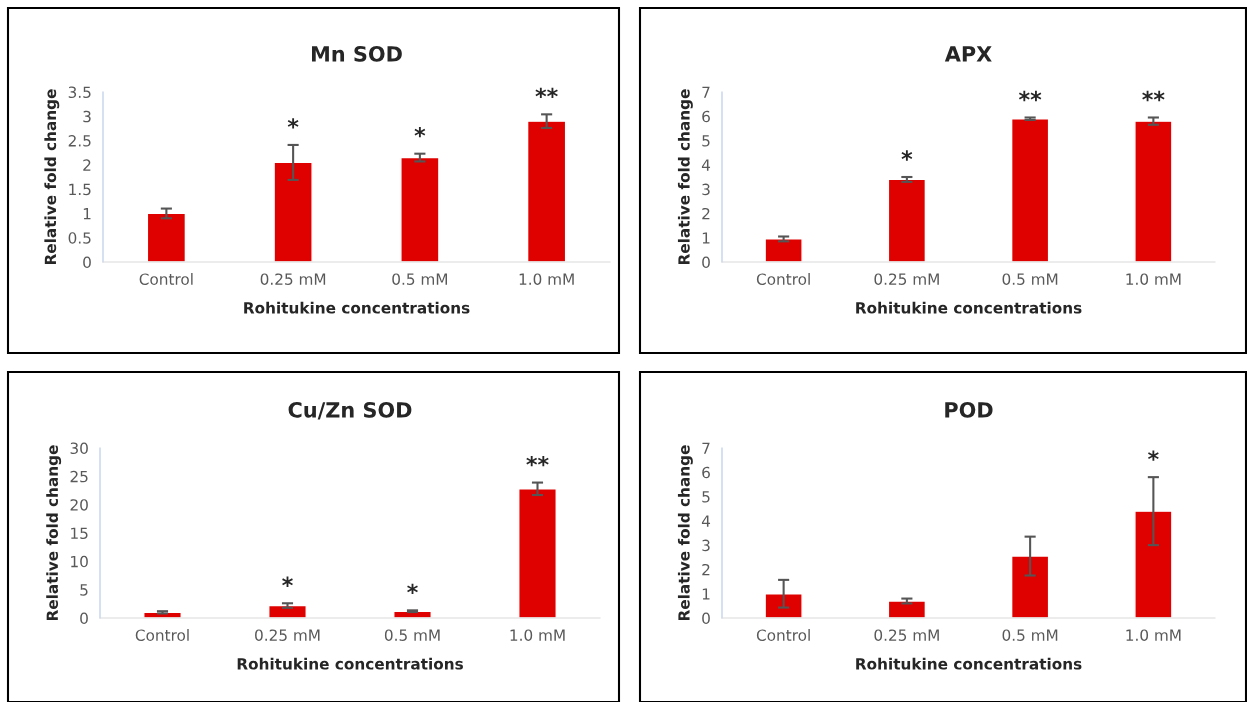 Image resolution: width=1247 pixels, height=702 pixels. Describe the element at coordinates (350, 410) in the screenshot. I see `chart-title: Cu/Zn SOD` at that location.